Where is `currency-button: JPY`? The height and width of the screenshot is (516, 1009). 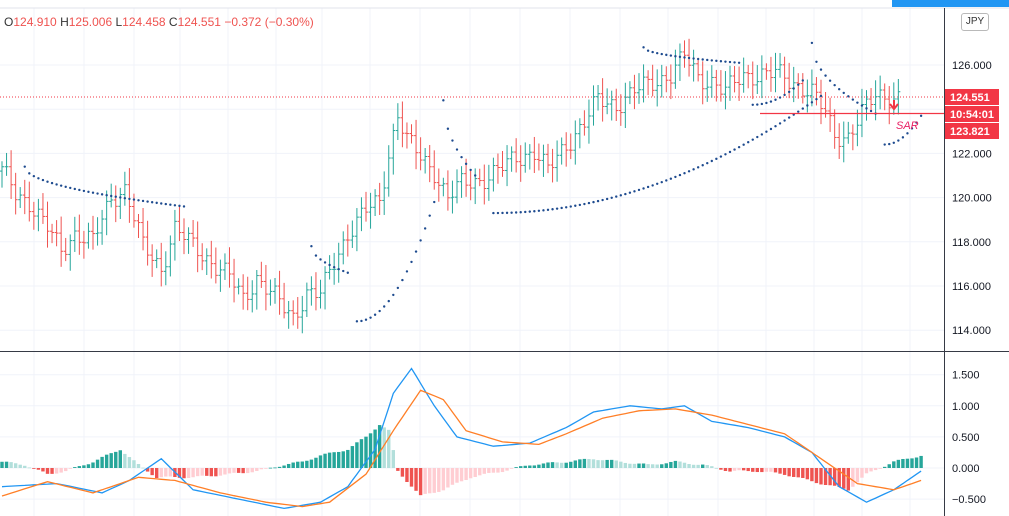
currency-button: JPY is located at coordinates (975, 22).